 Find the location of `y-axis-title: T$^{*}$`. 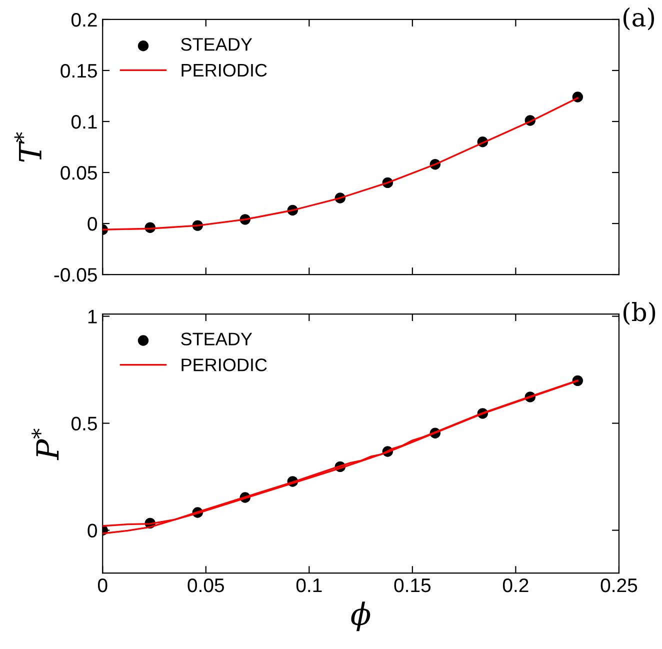

y-axis-title: T$^{*}$ is located at coordinates (28, 147).